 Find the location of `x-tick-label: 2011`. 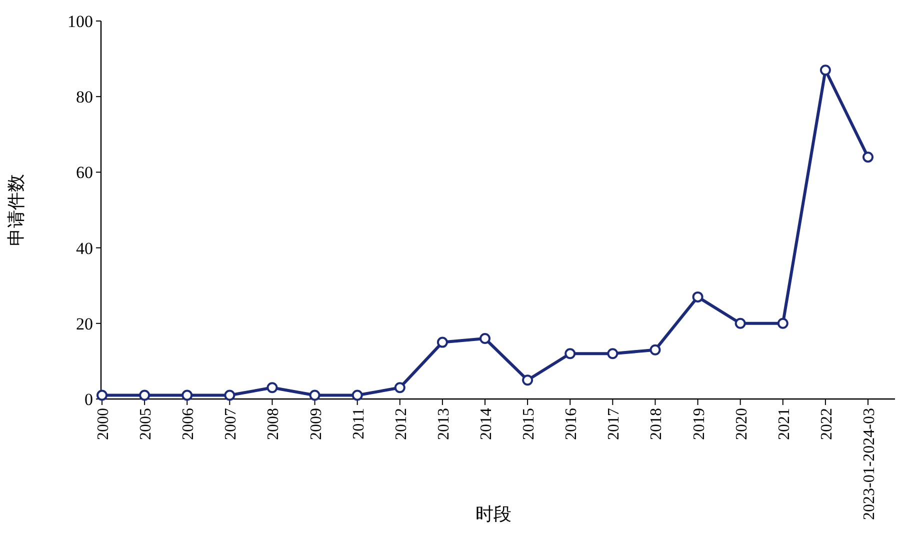

x-tick-label: 2011 is located at coordinates (359, 424).